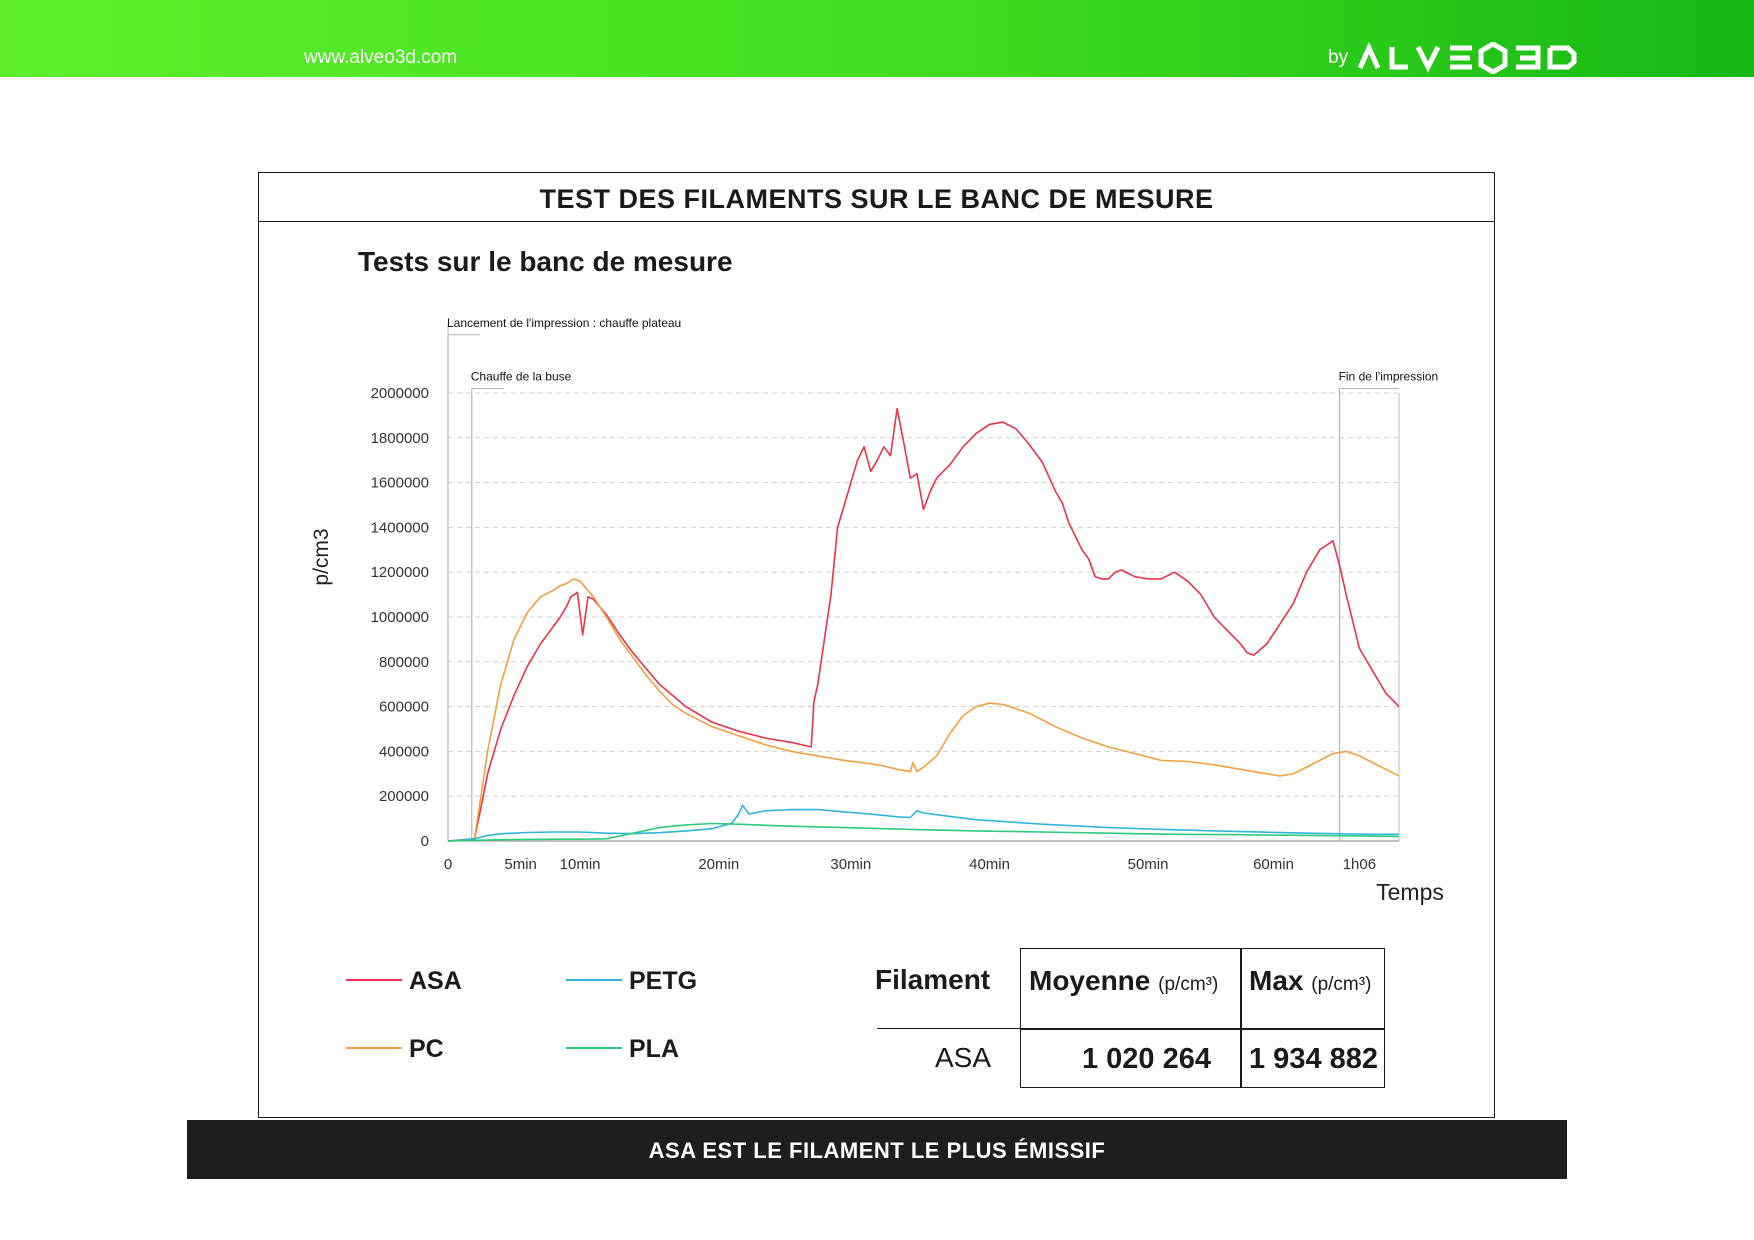 Image resolution: width=1754 pixels, height=1240 pixels. I want to click on table-header-mean-label: Moyenne, so click(1090, 980).